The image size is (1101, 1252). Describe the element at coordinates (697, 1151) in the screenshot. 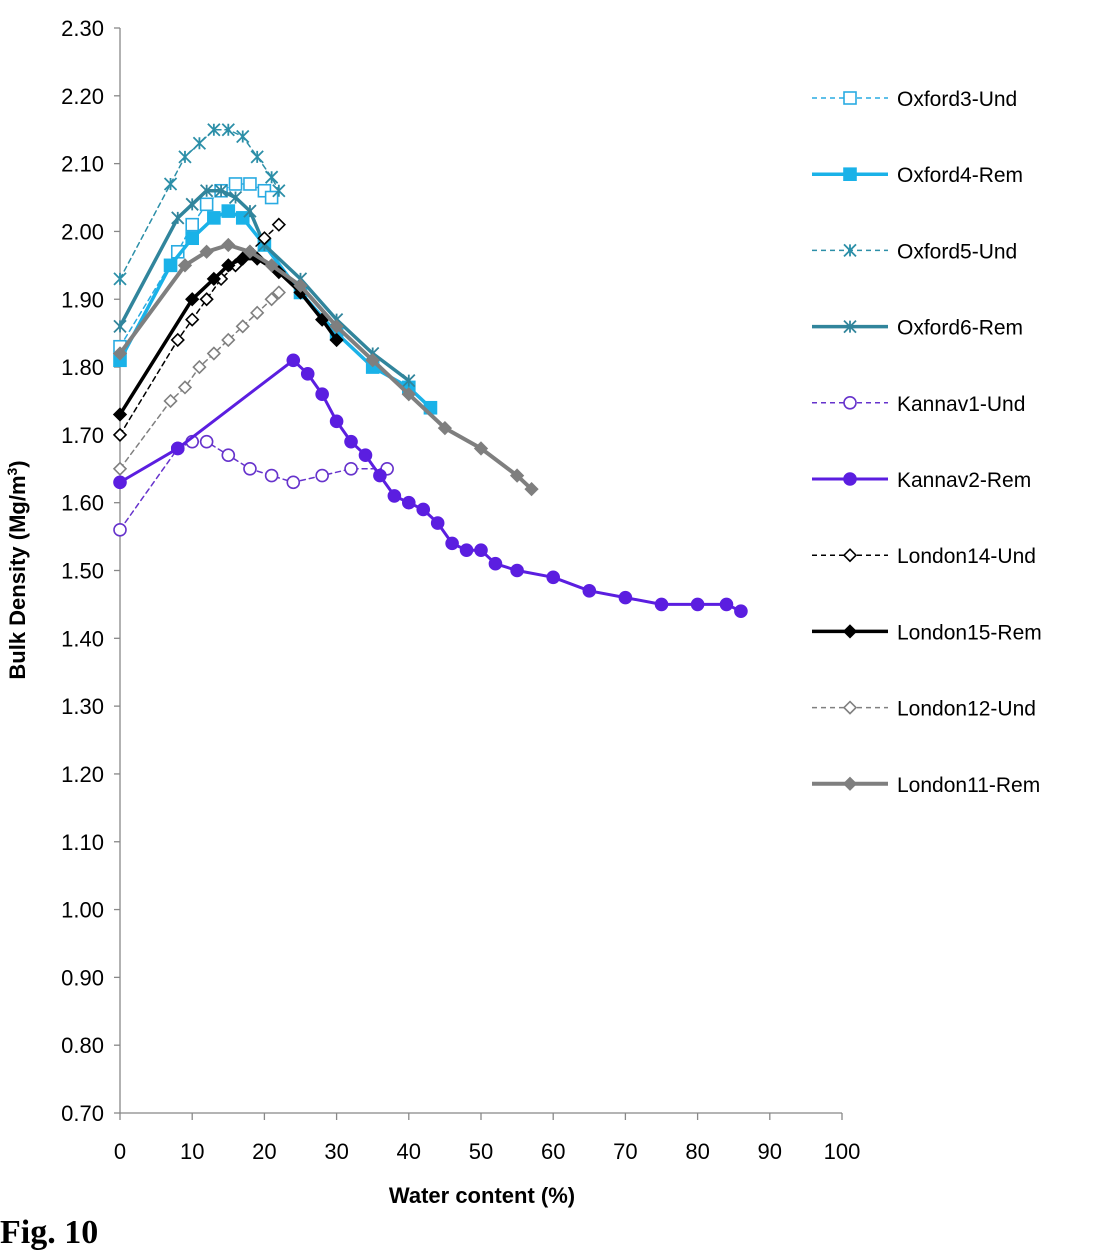

I see `x-tick-label: 80` at that location.